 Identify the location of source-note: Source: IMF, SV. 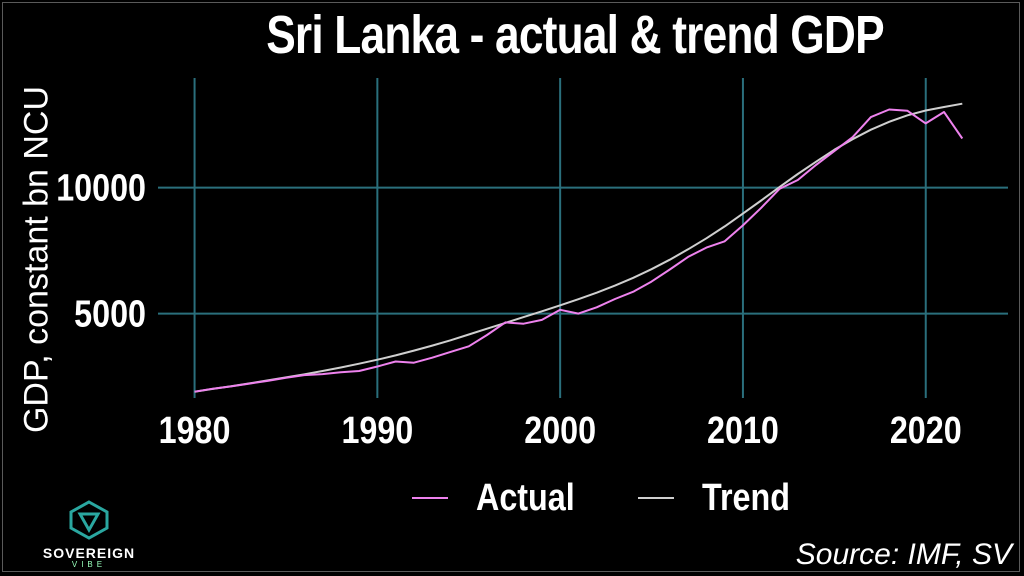
(903, 554).